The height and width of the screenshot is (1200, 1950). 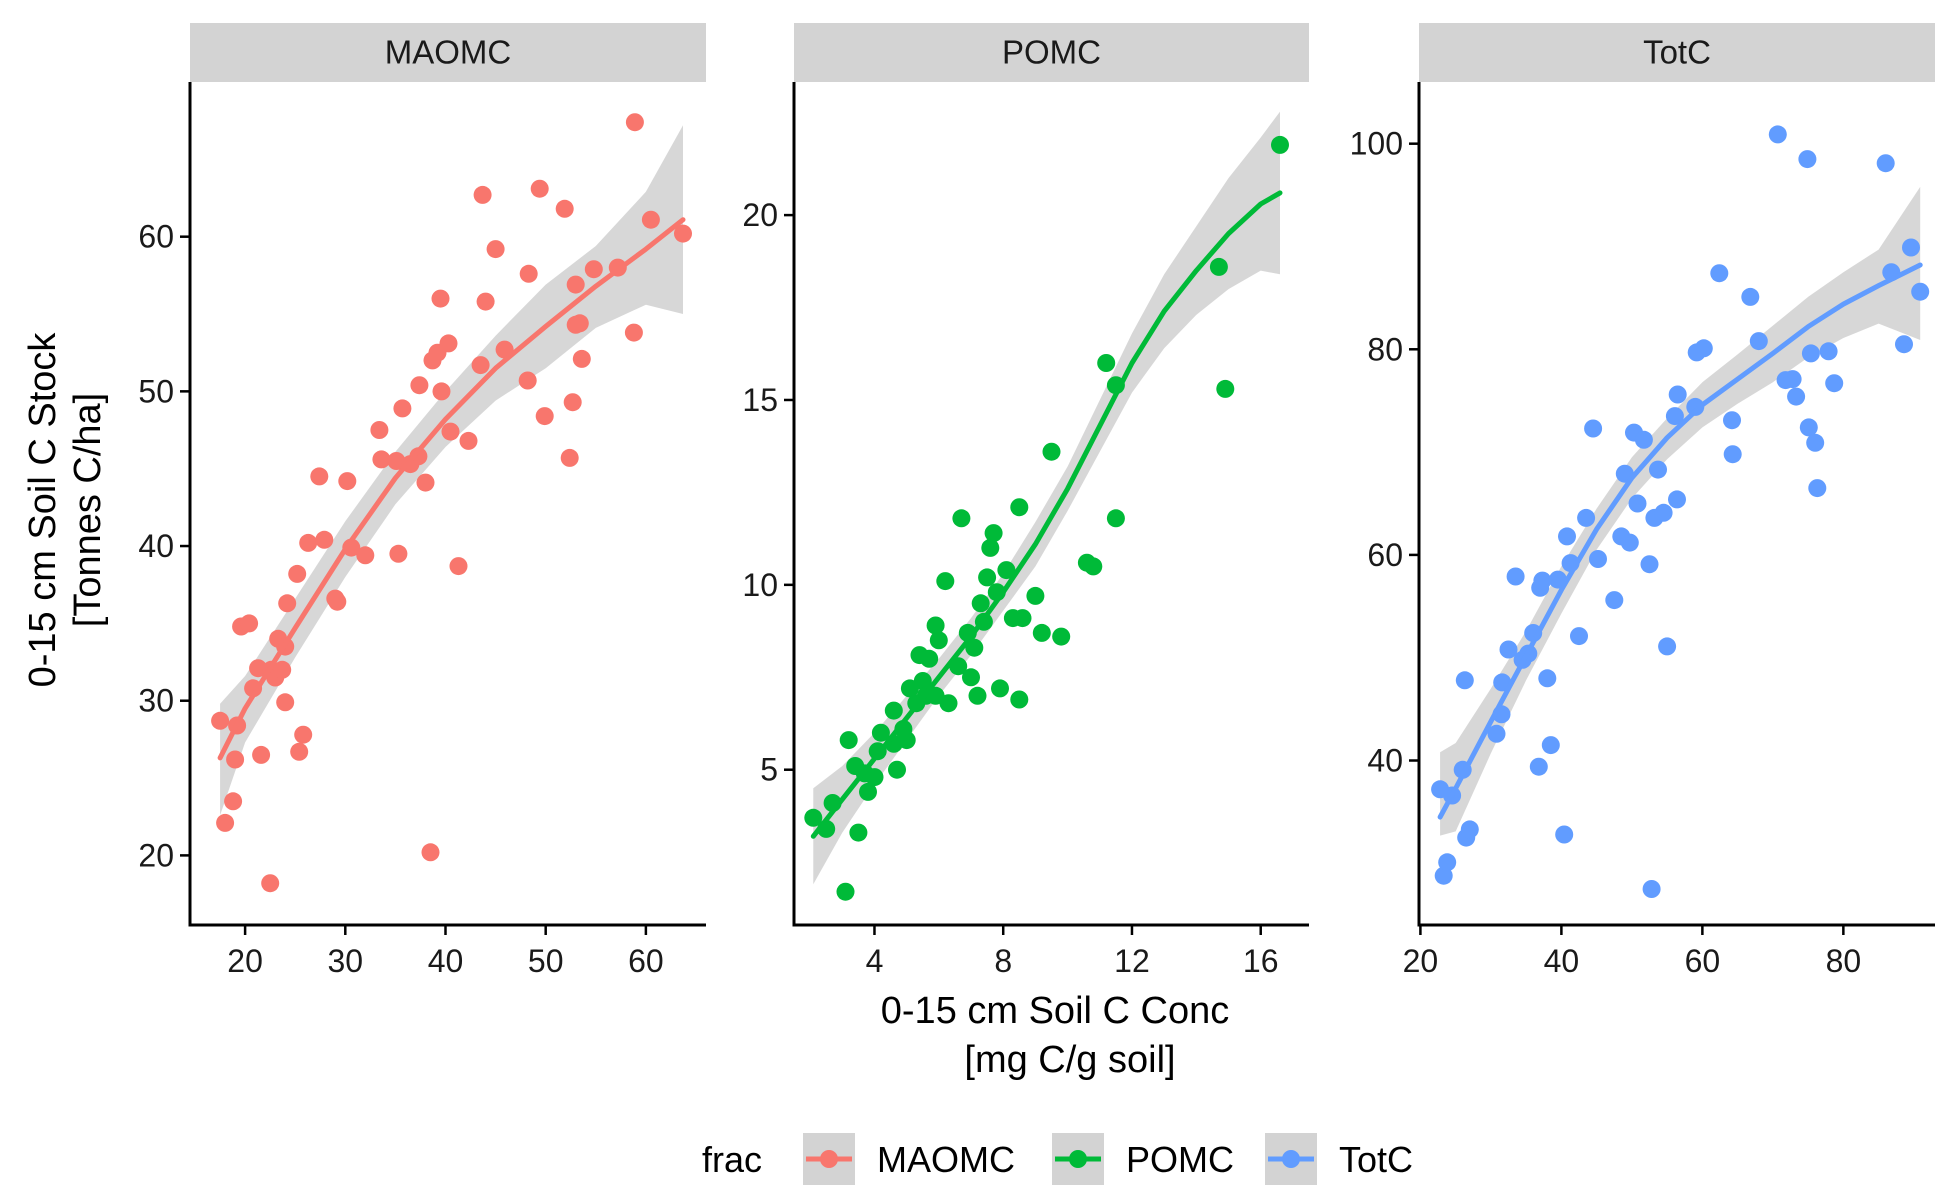 What do you see at coordinates (1003, 961) in the screenshot?
I see `x-tick-label-pomc-8: 8` at bounding box center [1003, 961].